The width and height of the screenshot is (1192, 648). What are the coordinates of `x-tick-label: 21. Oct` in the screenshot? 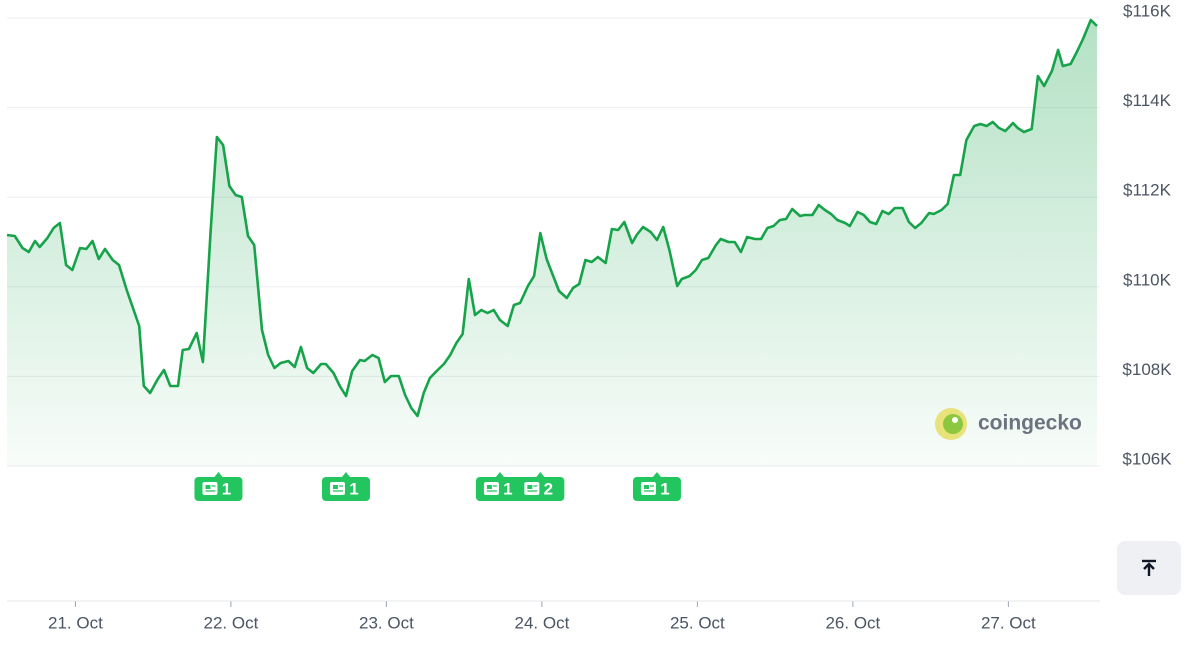 It's located at (75, 622).